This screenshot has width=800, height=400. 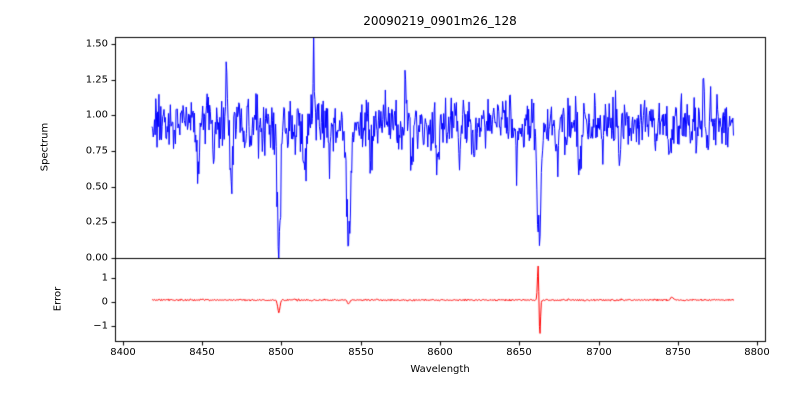 What do you see at coordinates (519, 352) in the screenshot?
I see `x-tick-label-8650: 8650` at bounding box center [519, 352].